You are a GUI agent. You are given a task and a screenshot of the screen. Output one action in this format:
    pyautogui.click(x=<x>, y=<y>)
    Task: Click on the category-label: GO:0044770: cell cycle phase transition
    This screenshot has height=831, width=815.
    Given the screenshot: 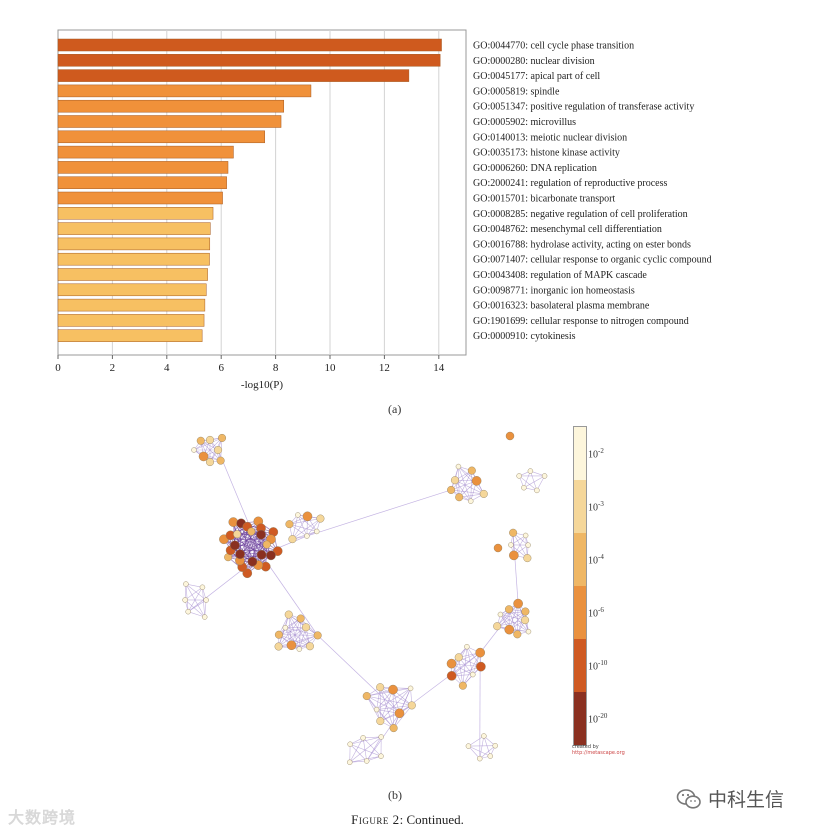 What is the action you would take?
    pyautogui.click(x=553, y=46)
    